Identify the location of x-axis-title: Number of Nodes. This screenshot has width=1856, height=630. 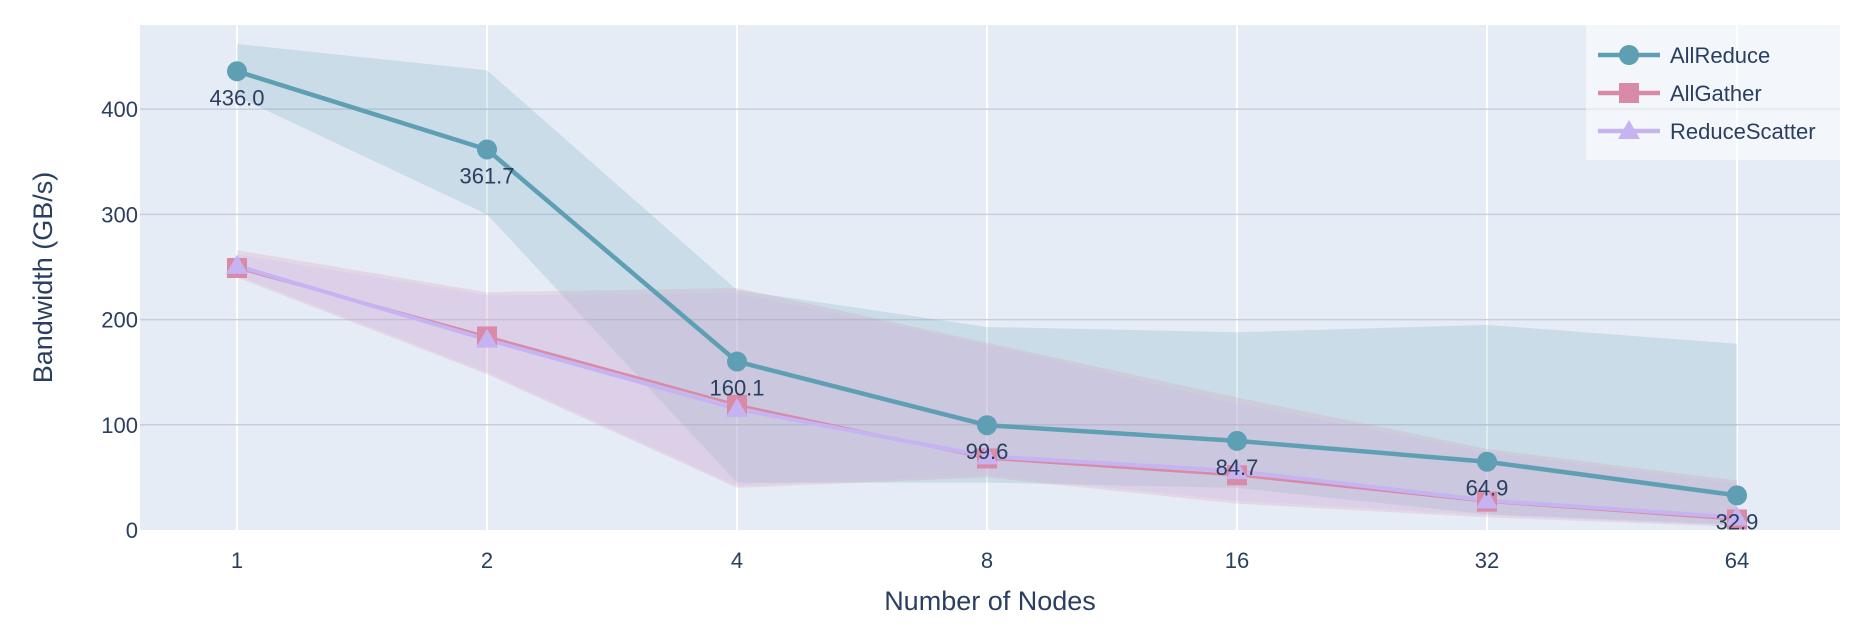
(990, 601).